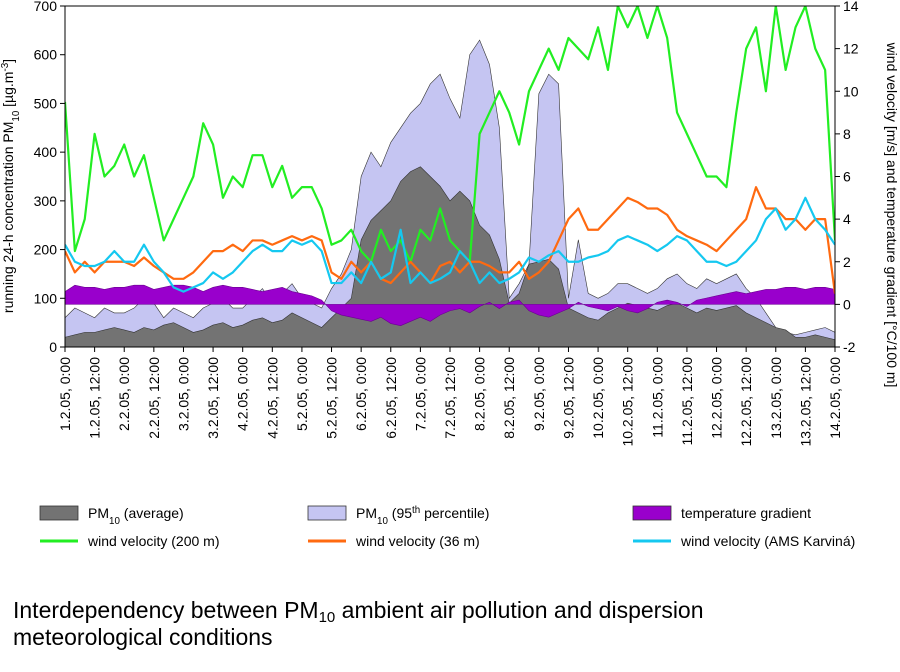 The image size is (900, 672). What do you see at coordinates (124, 394) in the screenshot?
I see `x-tick-label: 2.2.05, 0:00` at bounding box center [124, 394].